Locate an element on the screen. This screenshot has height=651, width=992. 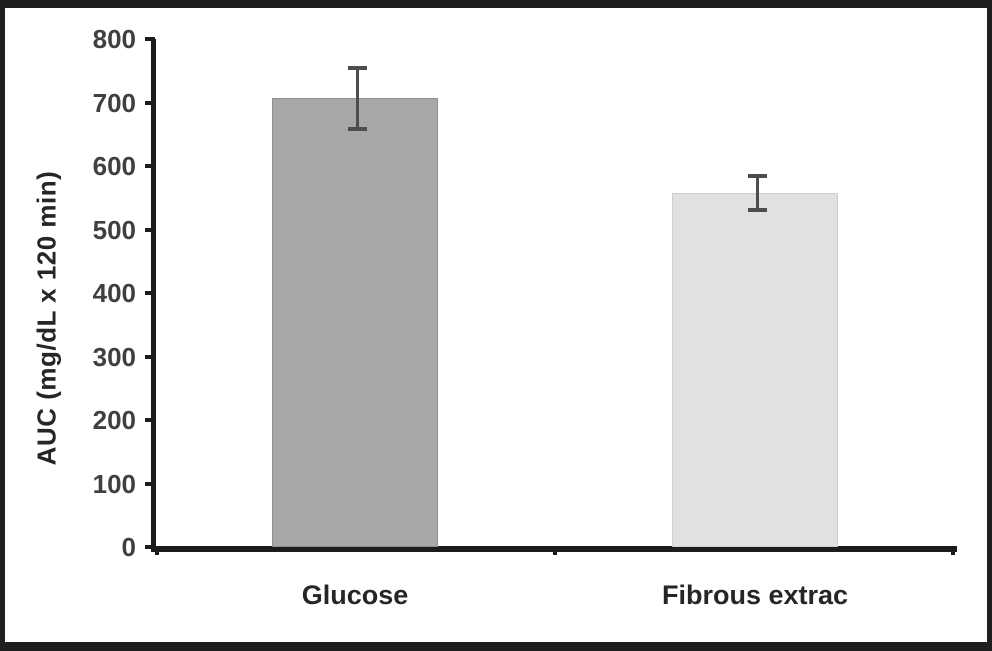
bar-fibrous-extrac is located at coordinates (755, 370).